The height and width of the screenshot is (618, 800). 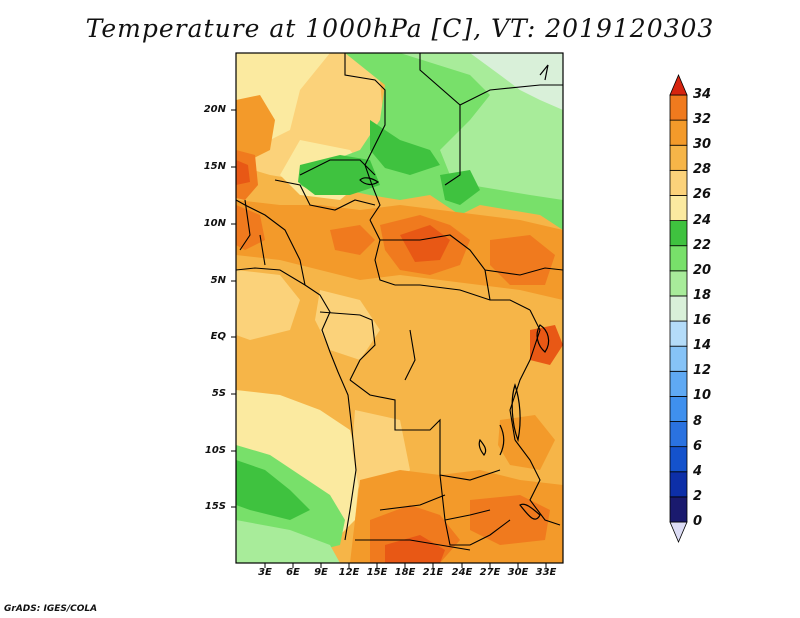 I want to click on colorbar-label: 28, so click(x=702, y=170).